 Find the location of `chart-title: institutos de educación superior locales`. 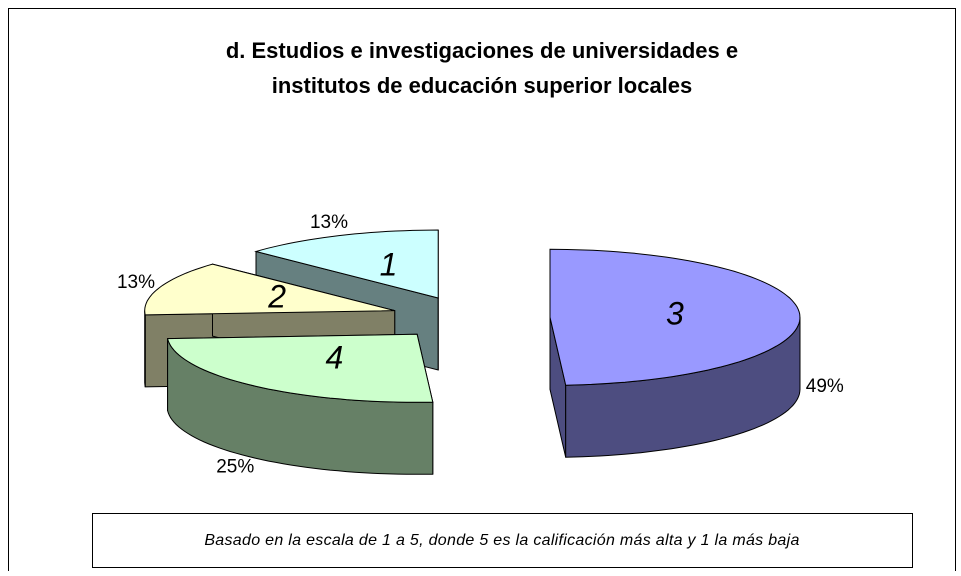

chart-title: institutos de educación superior locales is located at coordinates (482, 85).